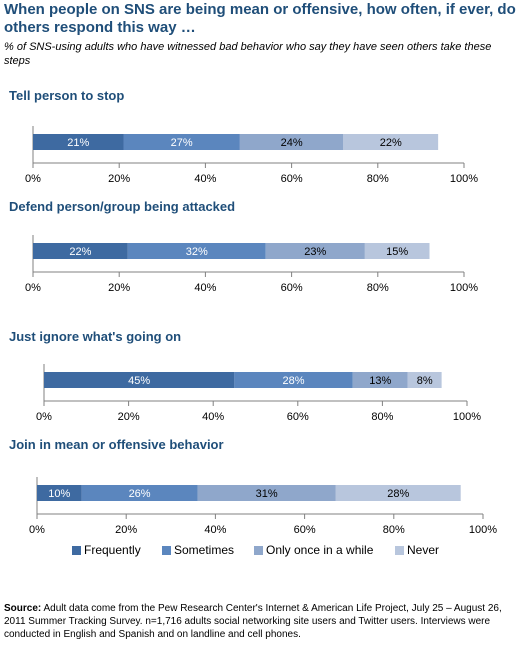 The height and width of the screenshot is (651, 524). Describe the element at coordinates (76, 550) in the screenshot. I see `legend-swatch-frequently` at that location.